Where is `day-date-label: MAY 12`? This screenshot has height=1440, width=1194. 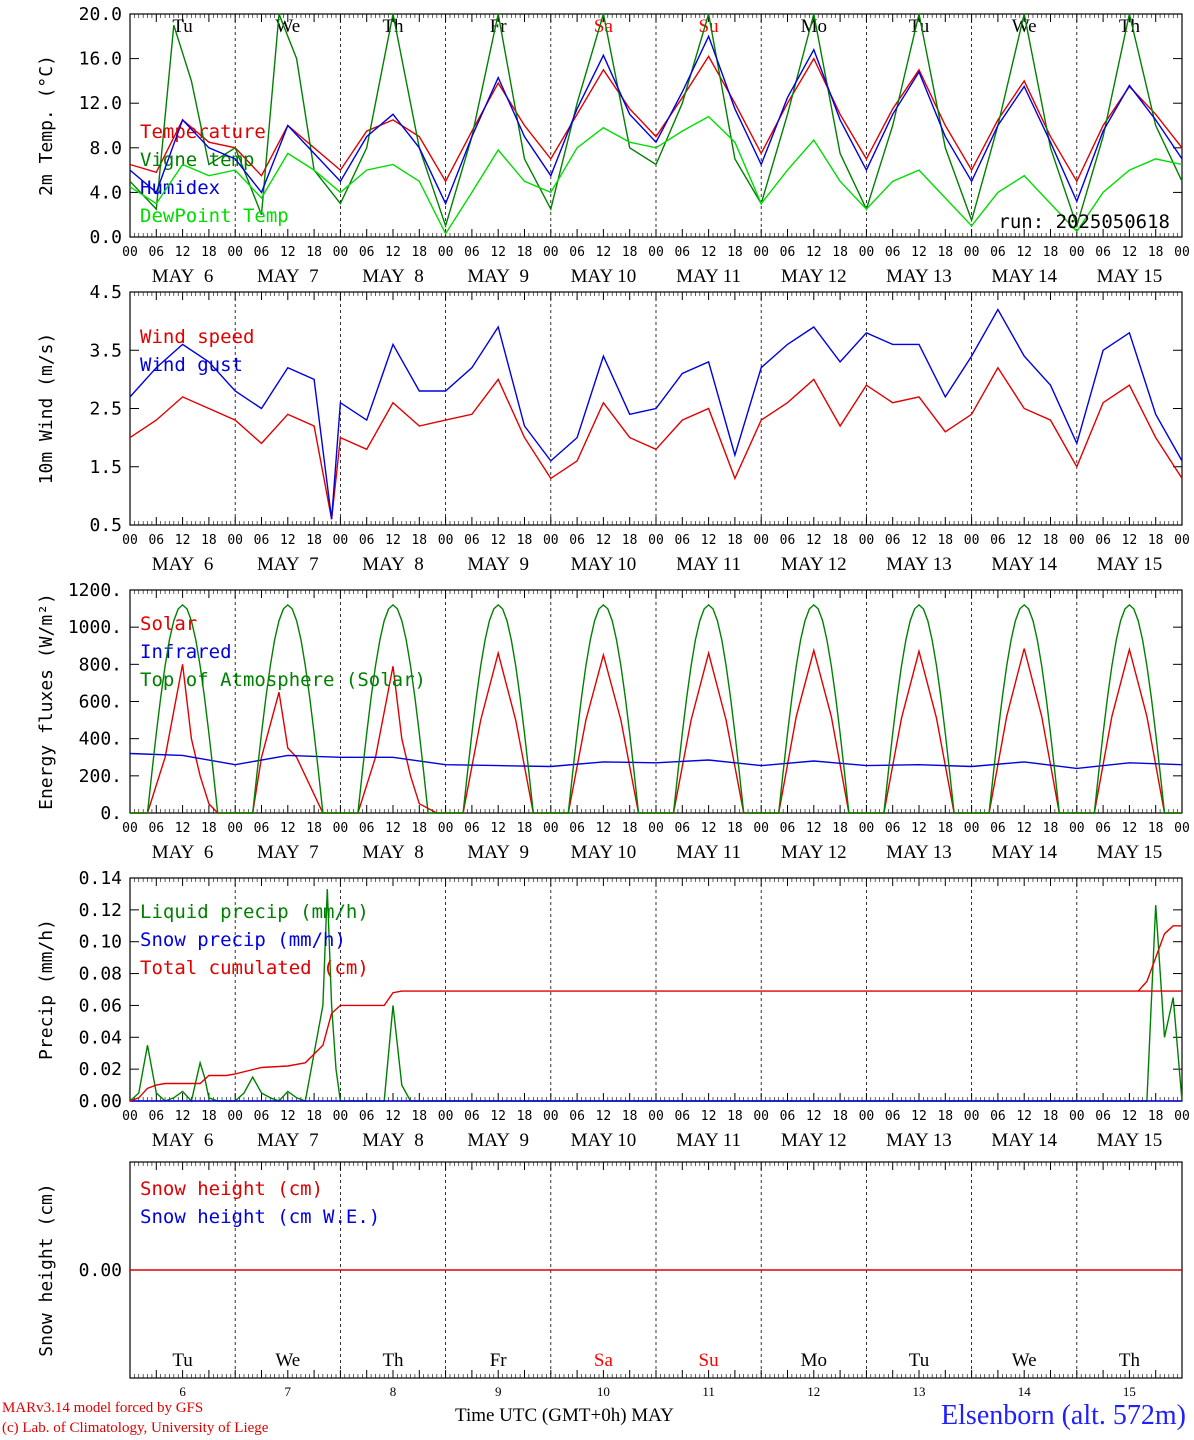
day-date-label: MAY 12 is located at coordinates (814, 564).